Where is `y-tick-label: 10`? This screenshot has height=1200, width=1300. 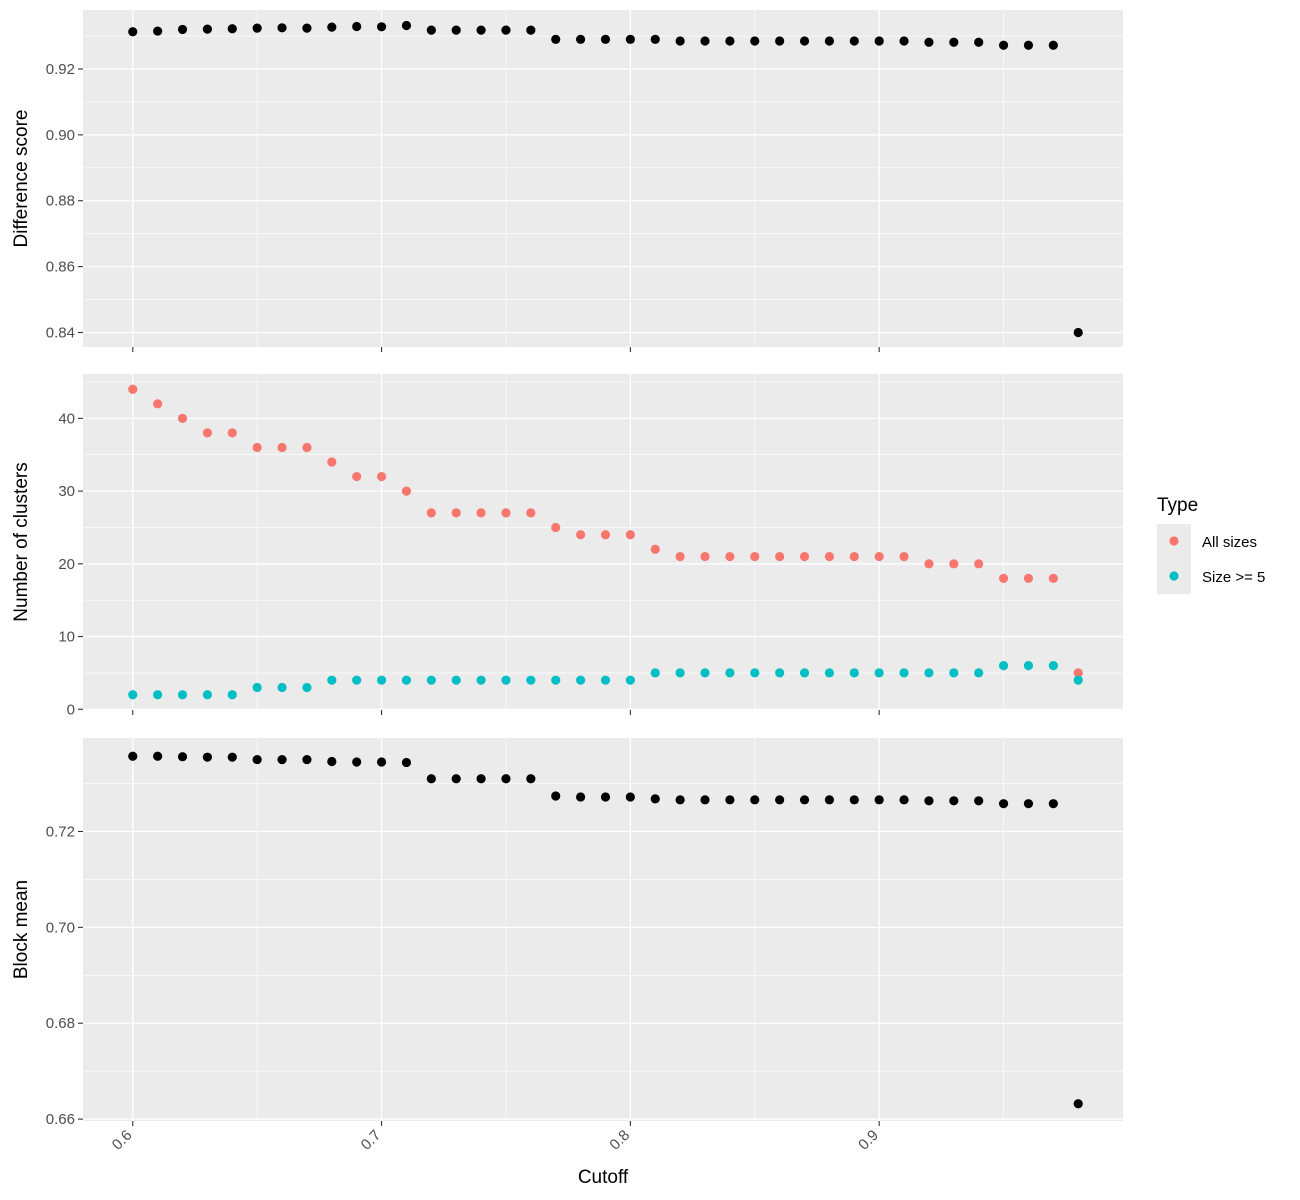
y-tick-label: 10 is located at coordinates (66, 637).